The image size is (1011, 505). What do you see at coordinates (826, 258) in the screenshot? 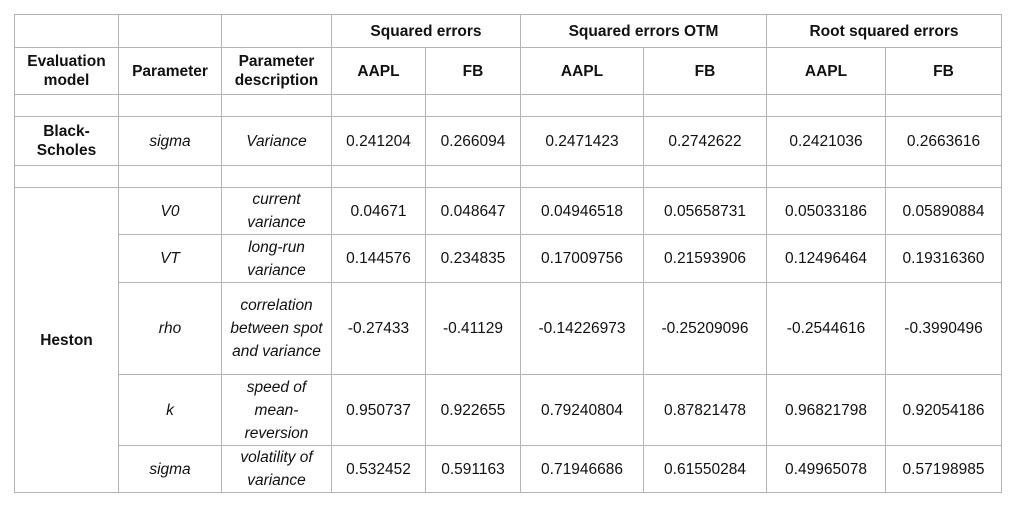
I see `value-cell: 0.12496464` at bounding box center [826, 258].